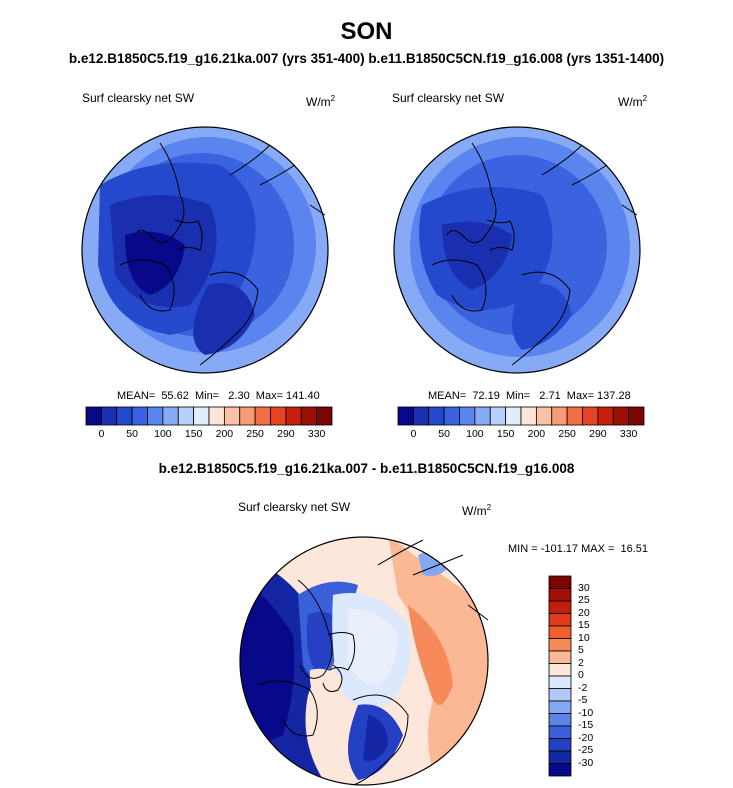 Image resolution: width=733 pixels, height=788 pixels. I want to click on difference-colorbar-tick-label: 2, so click(581, 662).